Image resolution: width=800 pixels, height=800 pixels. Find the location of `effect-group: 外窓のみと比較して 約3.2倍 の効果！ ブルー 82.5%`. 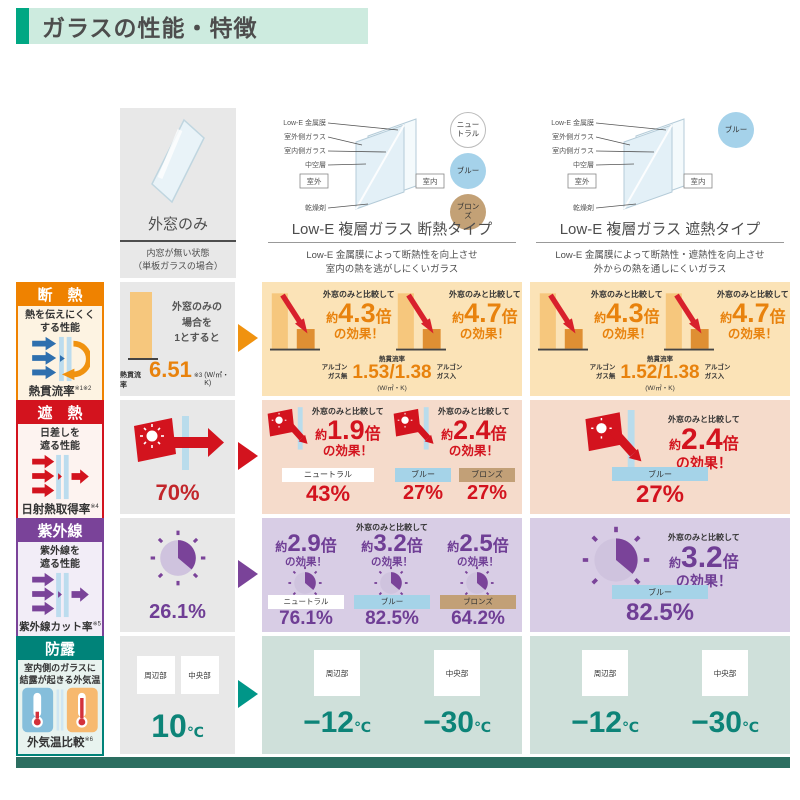

effect-group: 外窓のみと比較して 約3.2倍 の効果！ ブルー 82.5% is located at coordinates (392, 575).